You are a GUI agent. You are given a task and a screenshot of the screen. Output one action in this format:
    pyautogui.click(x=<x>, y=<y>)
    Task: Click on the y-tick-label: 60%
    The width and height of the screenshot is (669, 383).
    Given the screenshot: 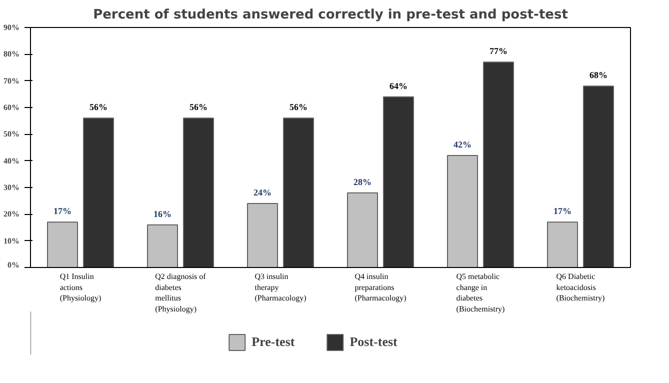 What is the action you would take?
    pyautogui.click(x=12, y=107)
    